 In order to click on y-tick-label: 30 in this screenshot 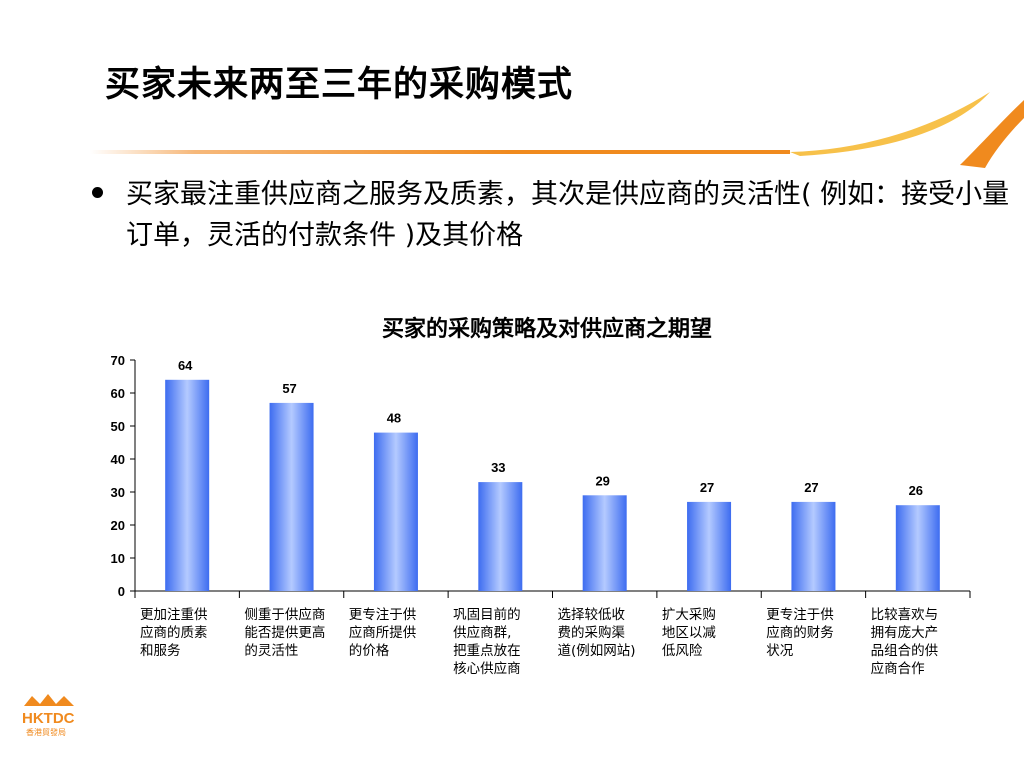, I will do `click(118, 492)`.